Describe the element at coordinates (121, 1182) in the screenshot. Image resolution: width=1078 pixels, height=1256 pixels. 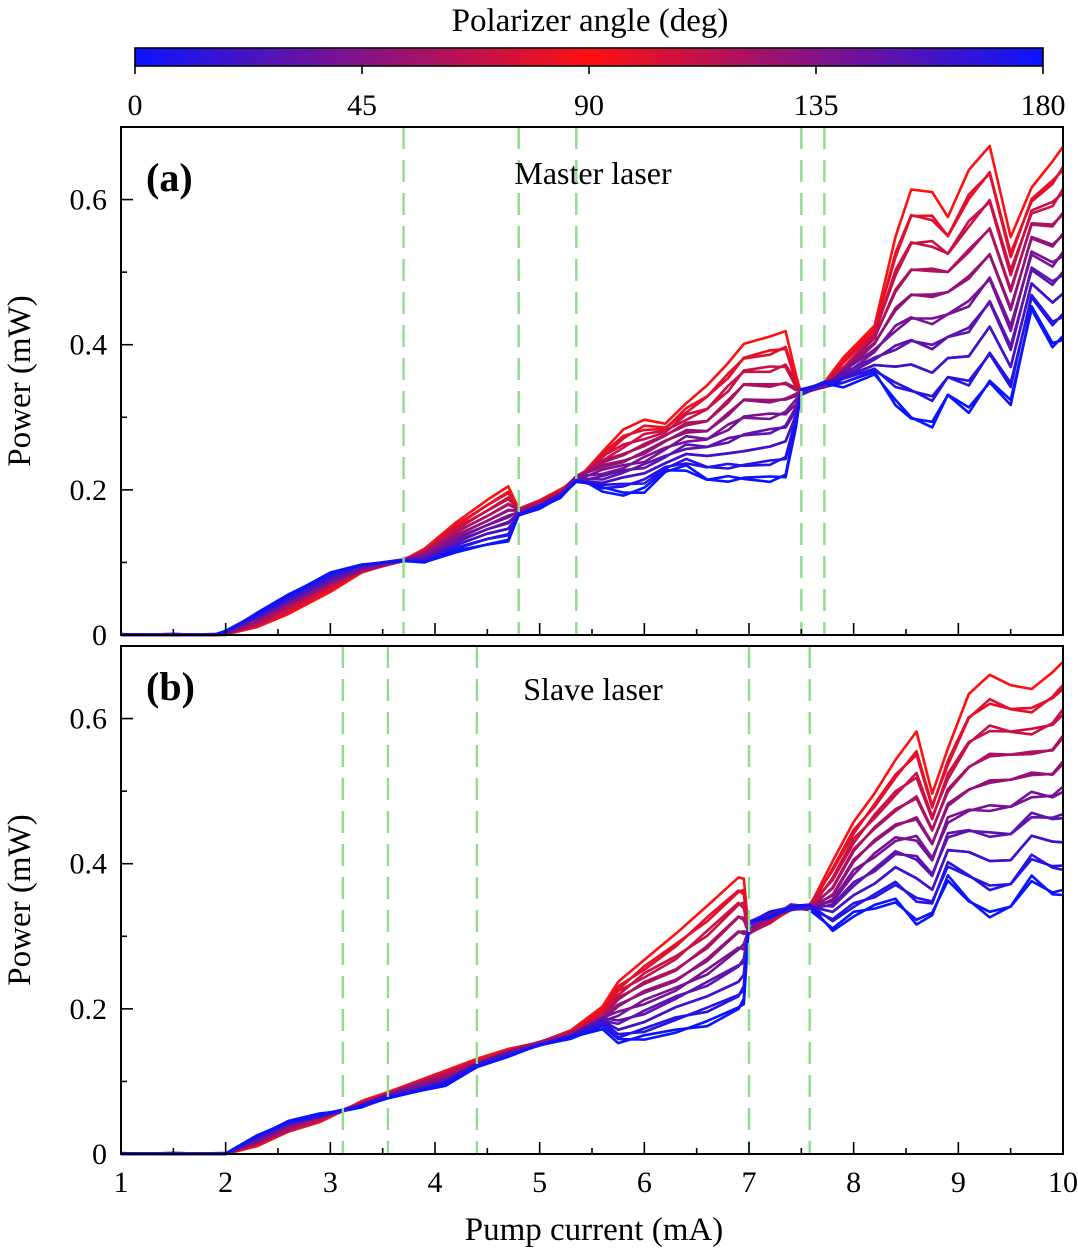
I see `xtick-label-0: 1` at that location.